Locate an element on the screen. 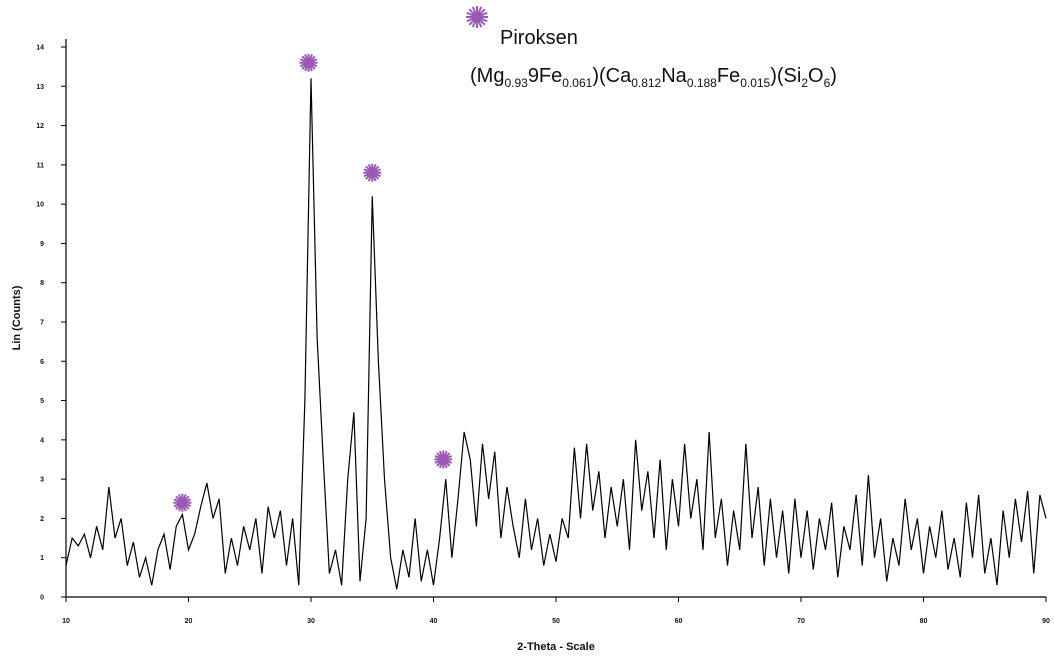  formula-text: (Mg is located at coordinates (487, 76).